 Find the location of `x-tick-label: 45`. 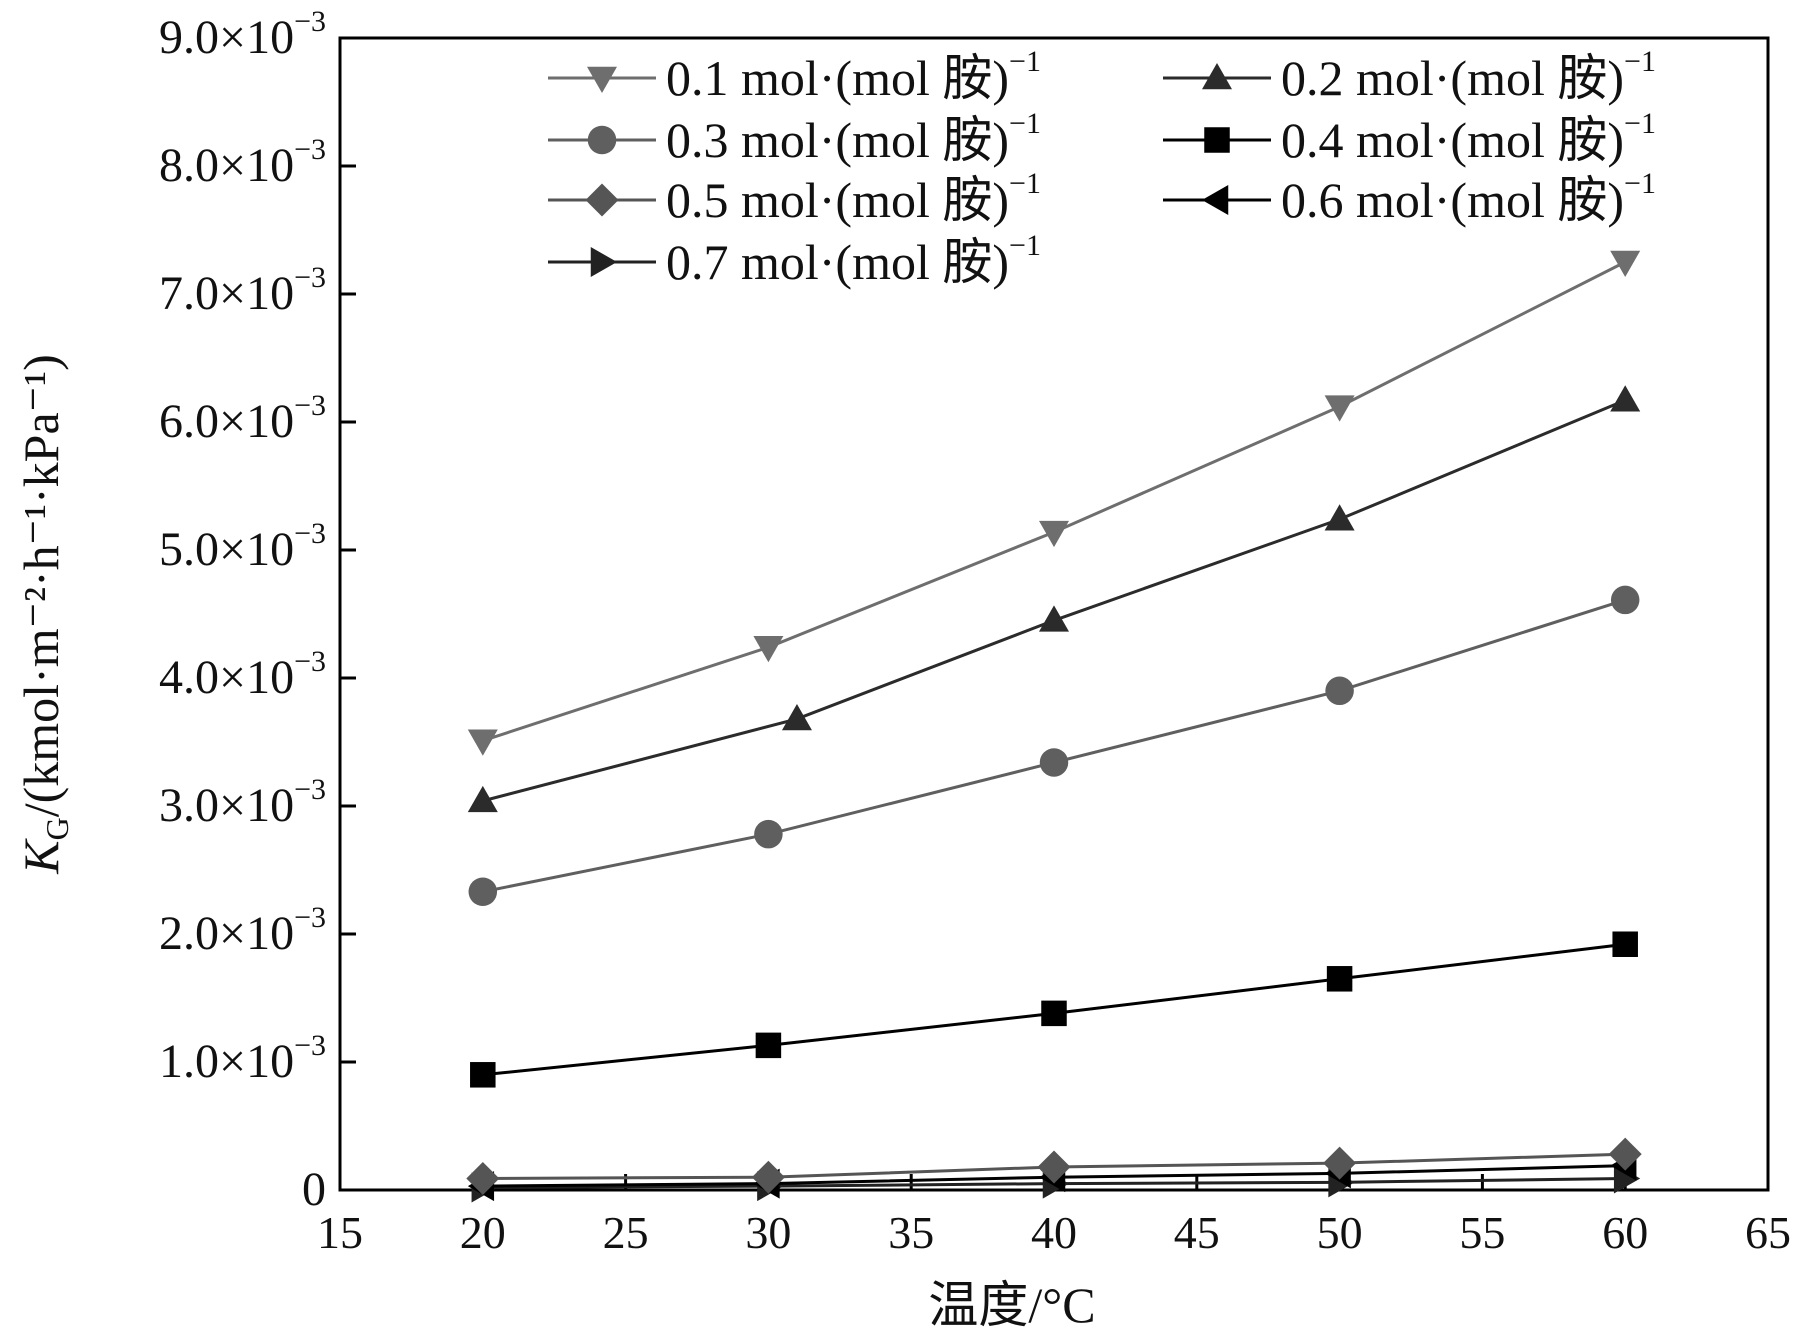

x-tick-label: 45 is located at coordinates (1197, 1232).